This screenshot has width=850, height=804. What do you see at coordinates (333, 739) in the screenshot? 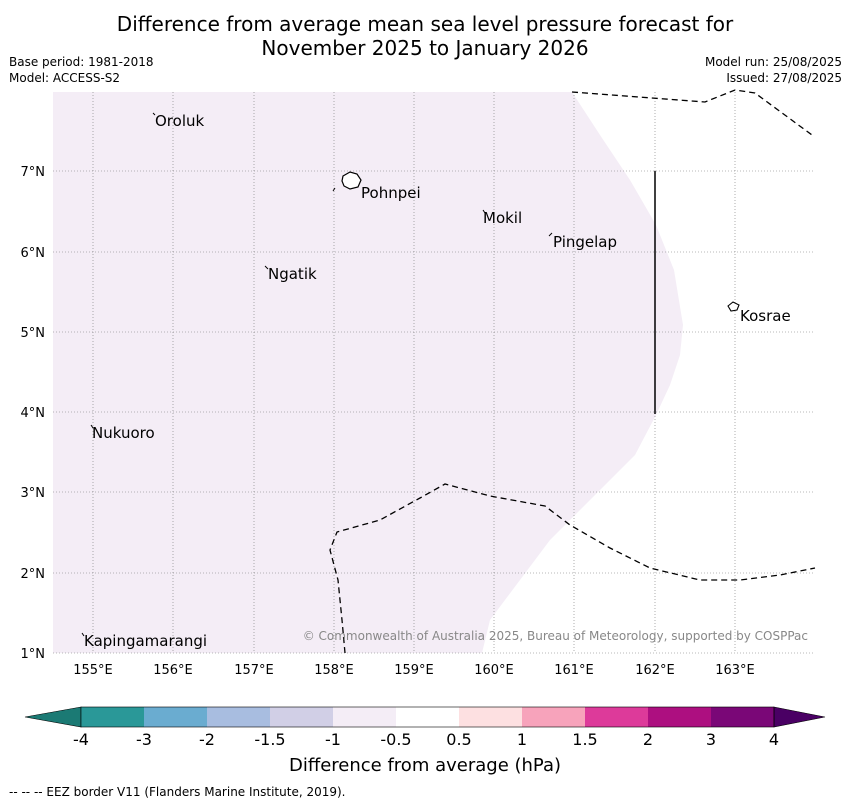
I see `colorbar-tick-label: -1` at bounding box center [333, 739].